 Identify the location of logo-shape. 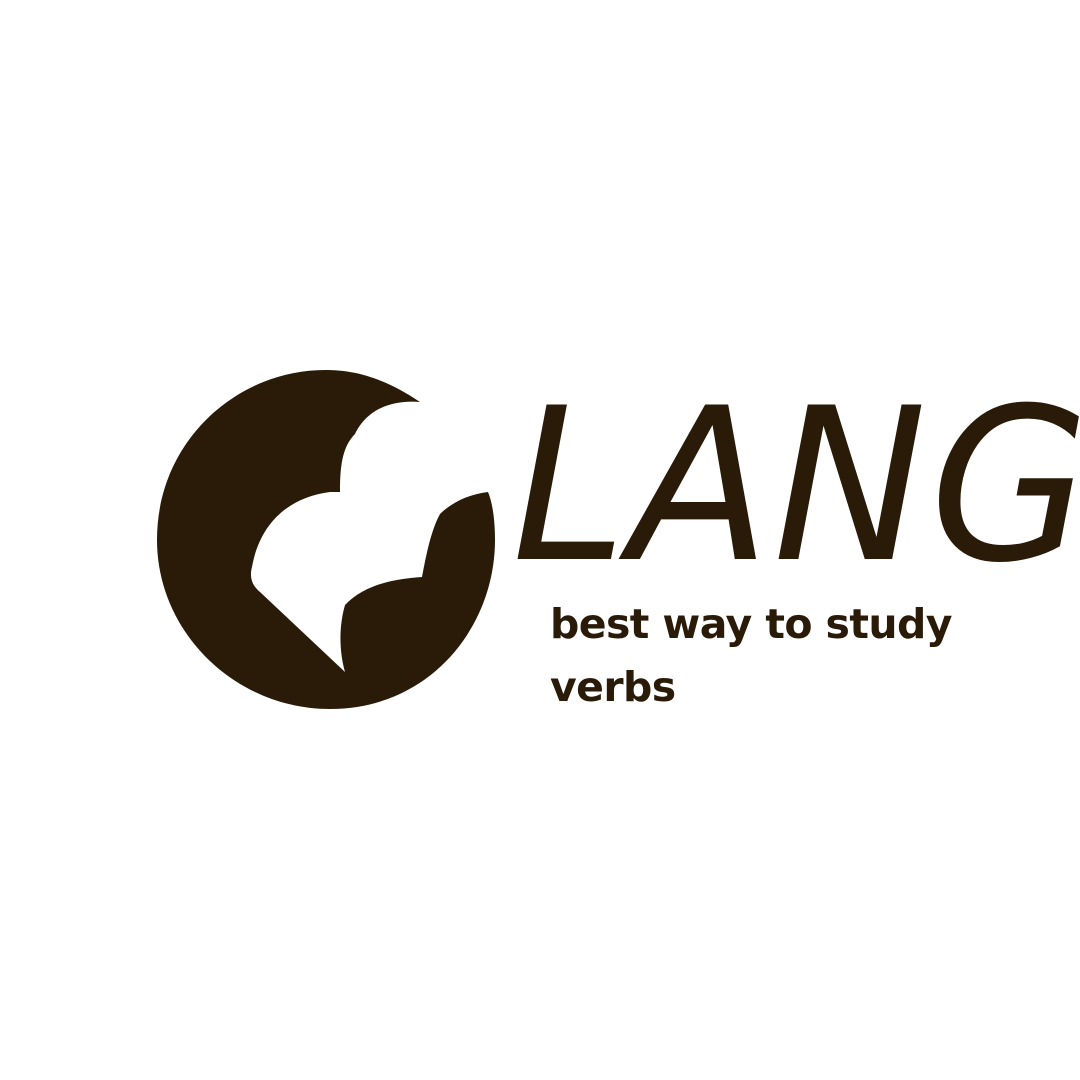
(326, 539).